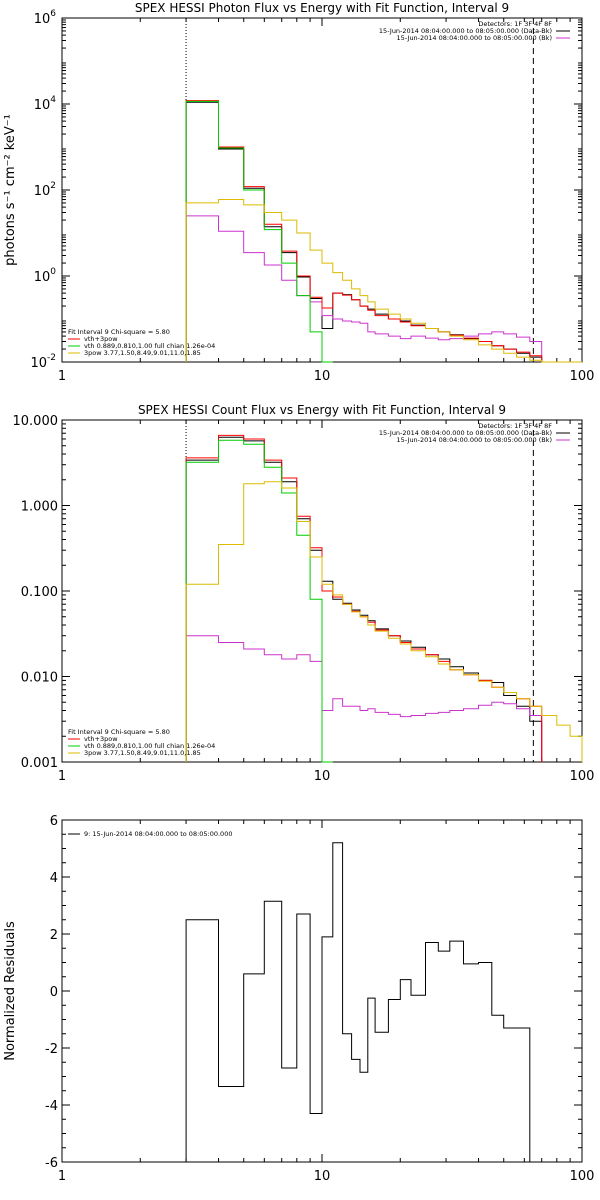 The width and height of the screenshot is (600, 1200). What do you see at coordinates (51, 1106) in the screenshot?
I see `chart2-ytick-label: -4` at bounding box center [51, 1106].